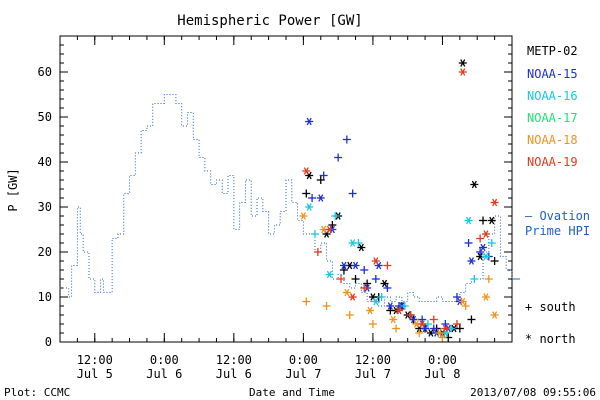 The width and height of the screenshot is (600, 400). I want to click on x-tick-date: Jul 6, so click(164, 374).